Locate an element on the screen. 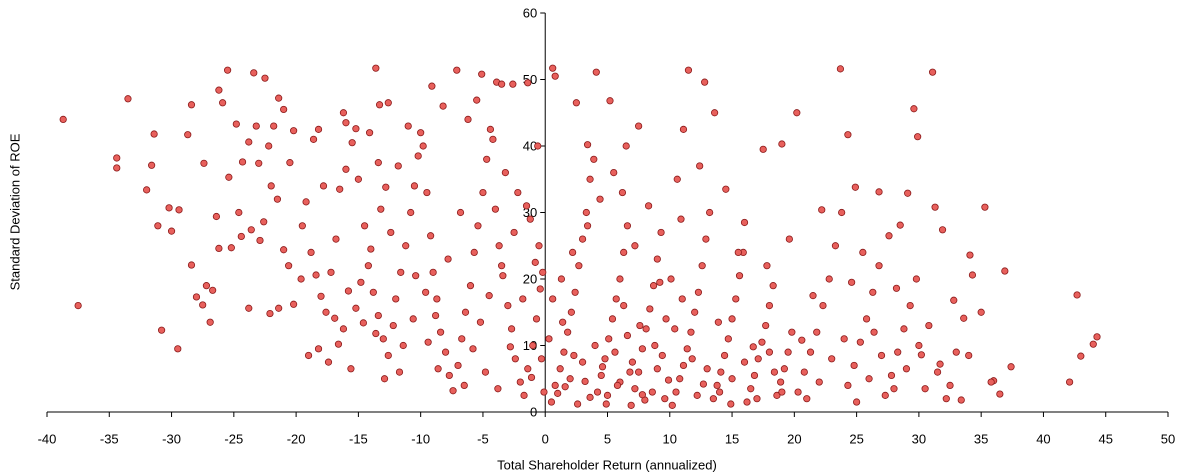 The width and height of the screenshot is (1188, 475). x-tick-label: 30 is located at coordinates (919, 438).